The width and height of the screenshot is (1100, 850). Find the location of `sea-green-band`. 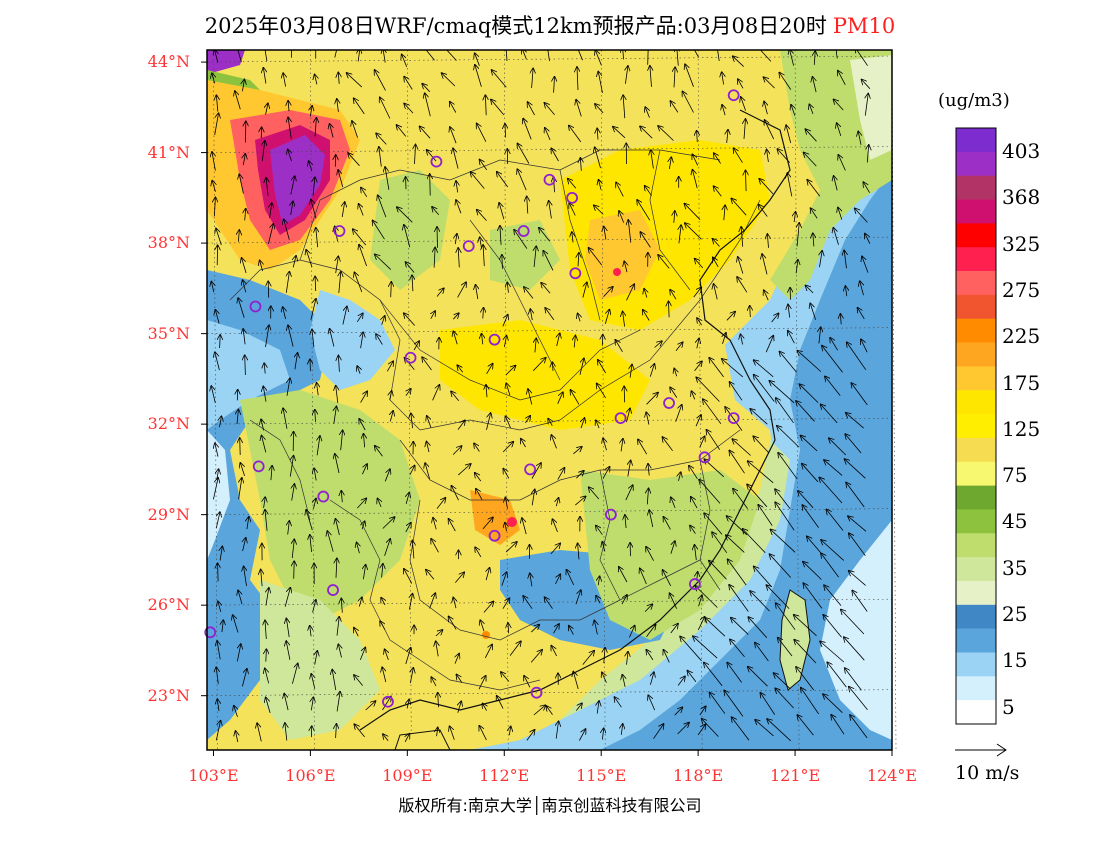

sea-green-band is located at coordinates (675, 580).